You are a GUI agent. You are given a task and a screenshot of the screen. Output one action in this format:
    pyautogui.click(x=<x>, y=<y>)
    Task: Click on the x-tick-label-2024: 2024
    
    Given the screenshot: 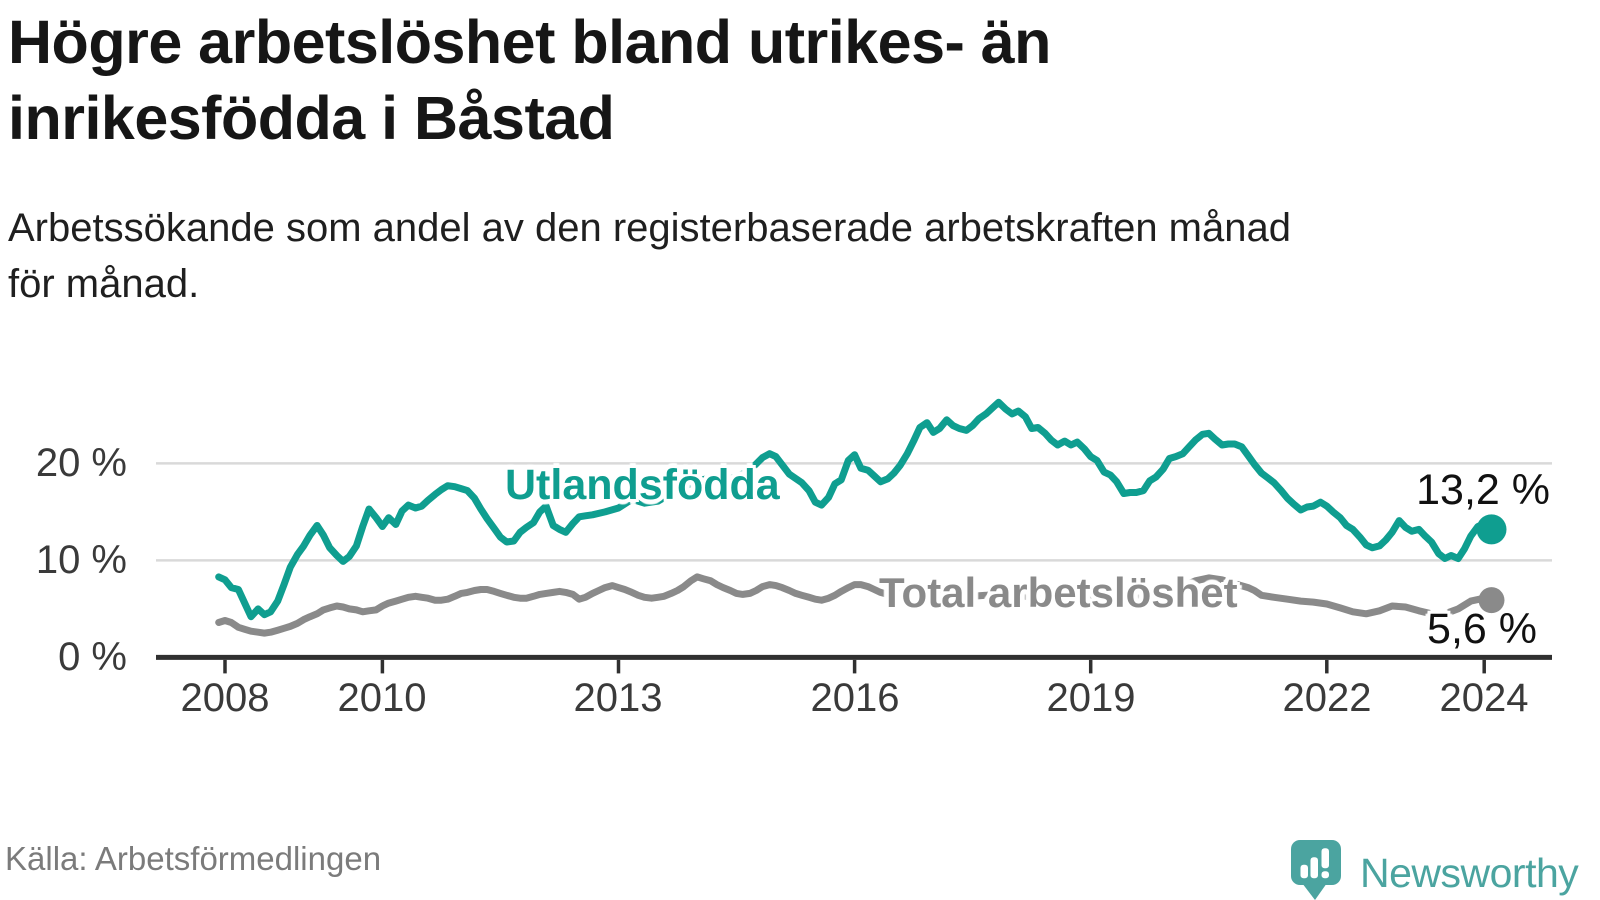 What is the action you would take?
    pyautogui.click(x=1484, y=698)
    